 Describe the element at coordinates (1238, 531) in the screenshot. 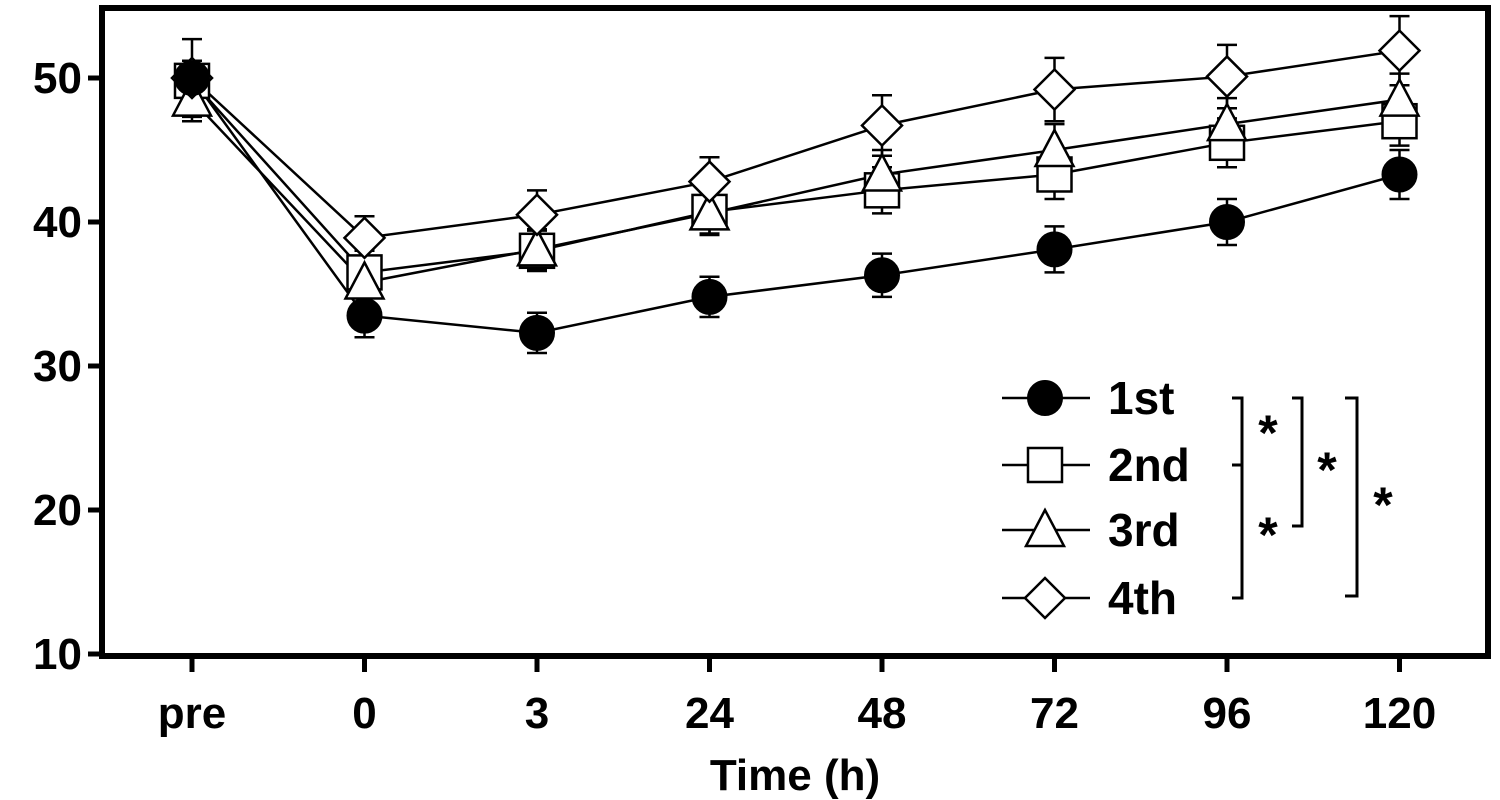

I see `bracket-2nd-4th` at that location.